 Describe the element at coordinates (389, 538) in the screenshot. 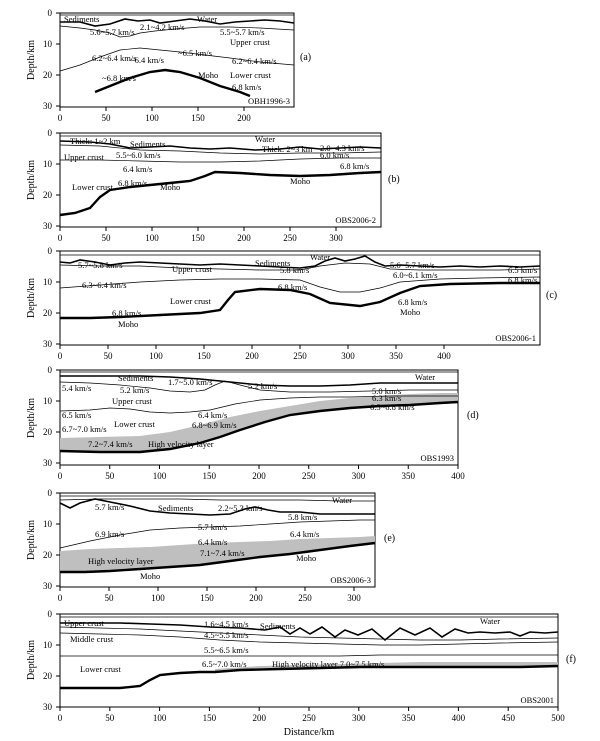

I see `panel-letter: (e)` at that location.